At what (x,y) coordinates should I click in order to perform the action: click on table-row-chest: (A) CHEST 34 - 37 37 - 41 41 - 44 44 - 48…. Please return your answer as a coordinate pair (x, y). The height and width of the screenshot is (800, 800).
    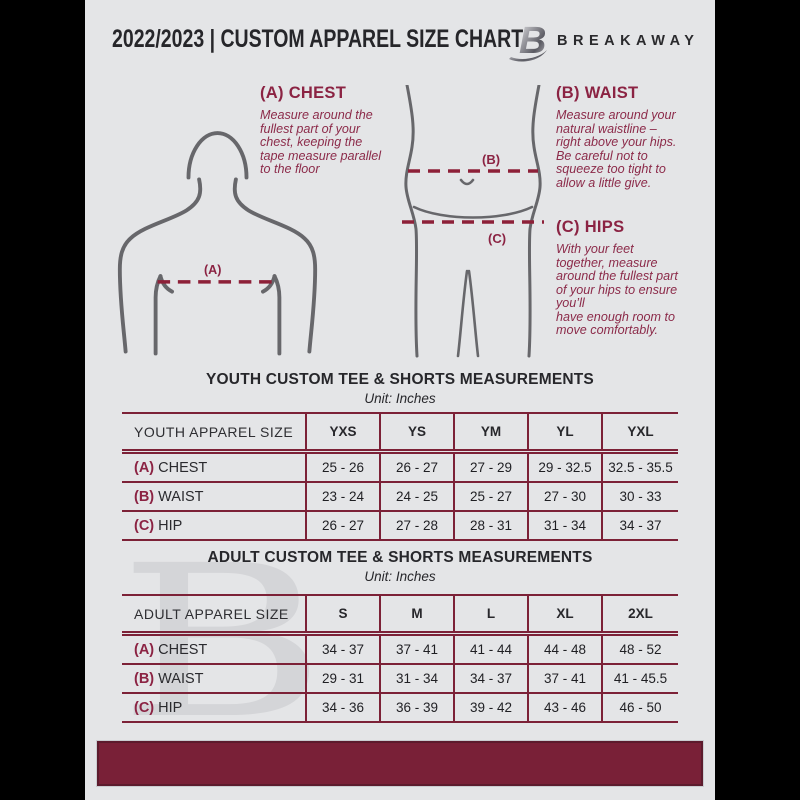
    Looking at the image, I should click on (400, 649).